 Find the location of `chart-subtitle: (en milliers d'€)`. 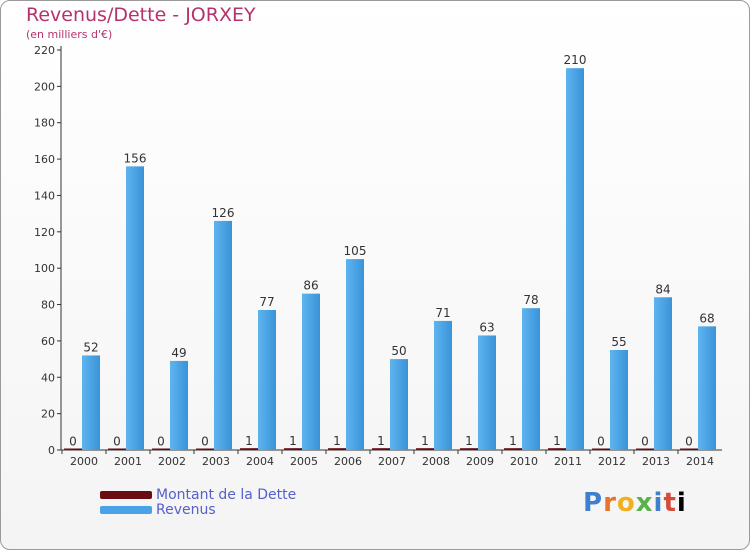

chart-subtitle: (en milliers d'€) is located at coordinates (69, 34).